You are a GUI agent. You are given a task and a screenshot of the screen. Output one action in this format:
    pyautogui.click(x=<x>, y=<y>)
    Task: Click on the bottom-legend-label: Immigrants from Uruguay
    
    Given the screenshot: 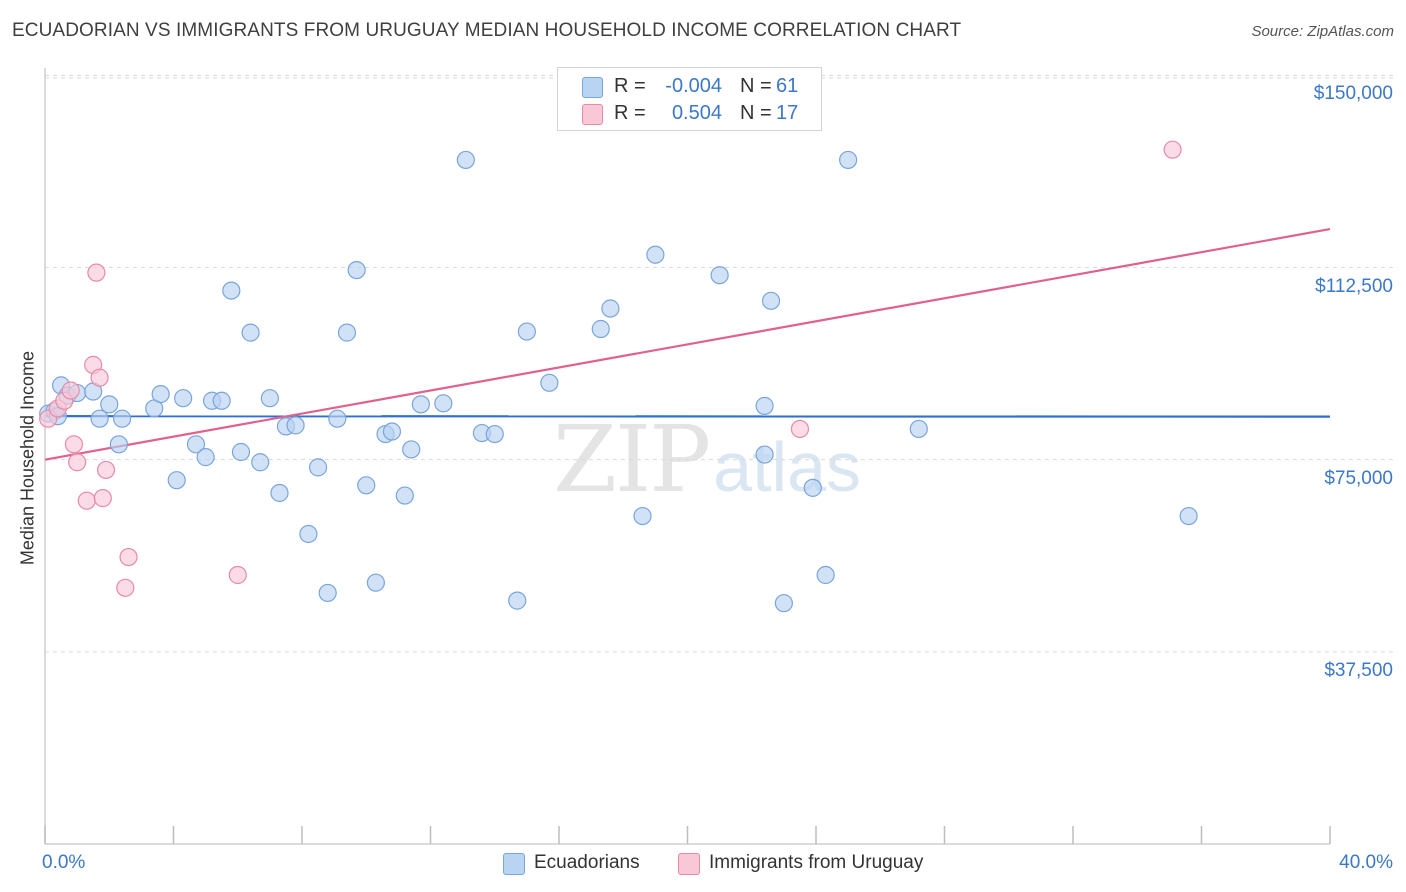 What is the action you would take?
    pyautogui.click(x=816, y=862)
    